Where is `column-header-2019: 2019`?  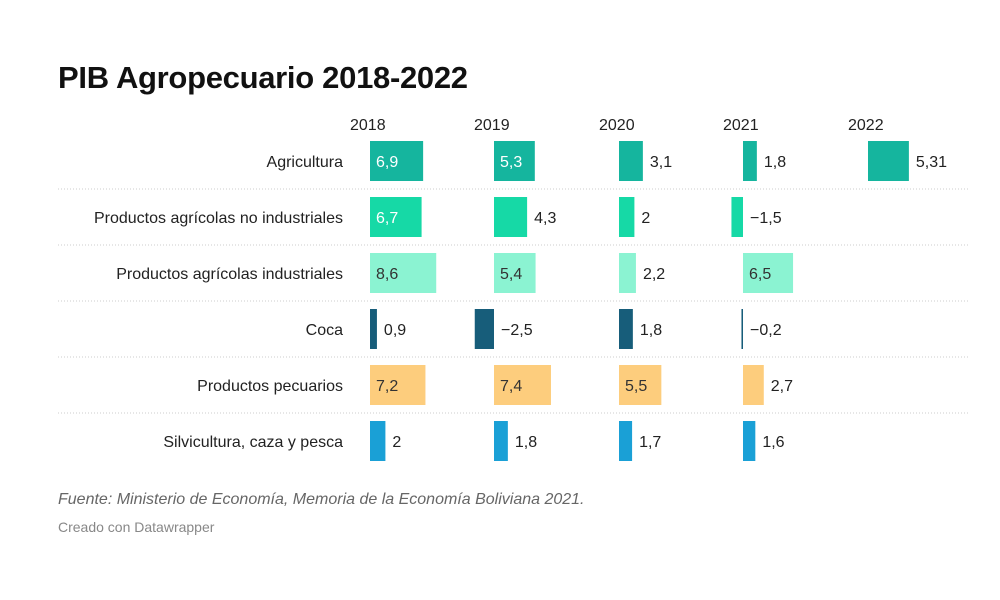 column-header-2019: 2019 is located at coordinates (492, 125).